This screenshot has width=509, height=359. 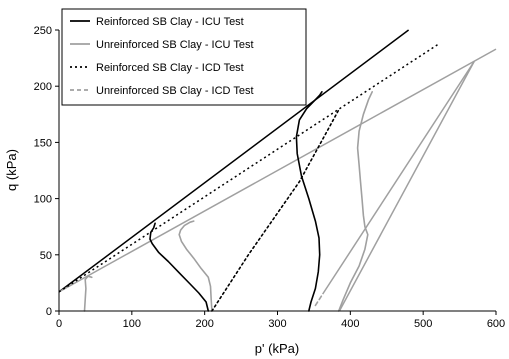 What do you see at coordinates (496, 324) in the screenshot?
I see `x-tick-label: 600` at bounding box center [496, 324].